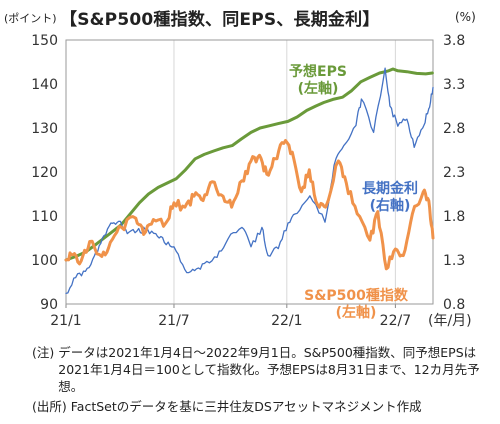  Describe the element at coordinates (390, 188) in the screenshot. I see `series-label: 長期金利` at that location.